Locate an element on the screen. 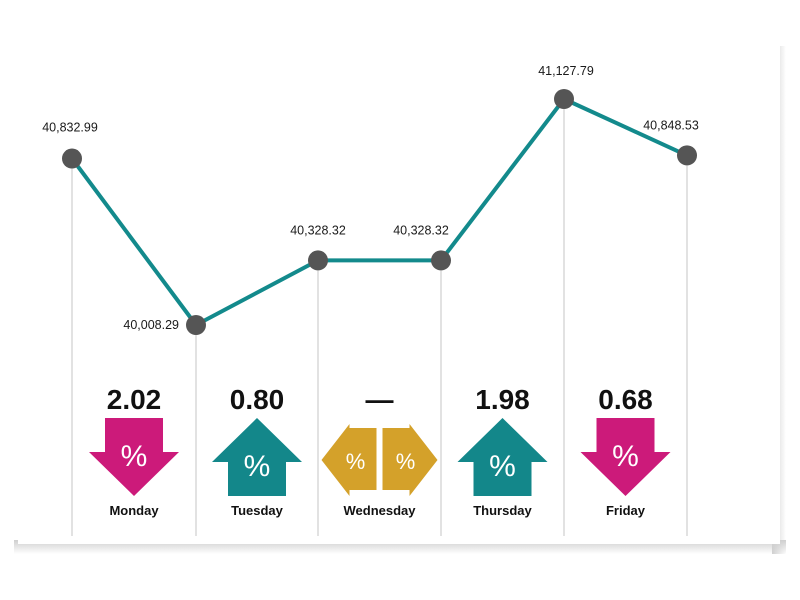 The width and height of the screenshot is (800, 600). change-value-3: 1.98 is located at coordinates (502, 399).